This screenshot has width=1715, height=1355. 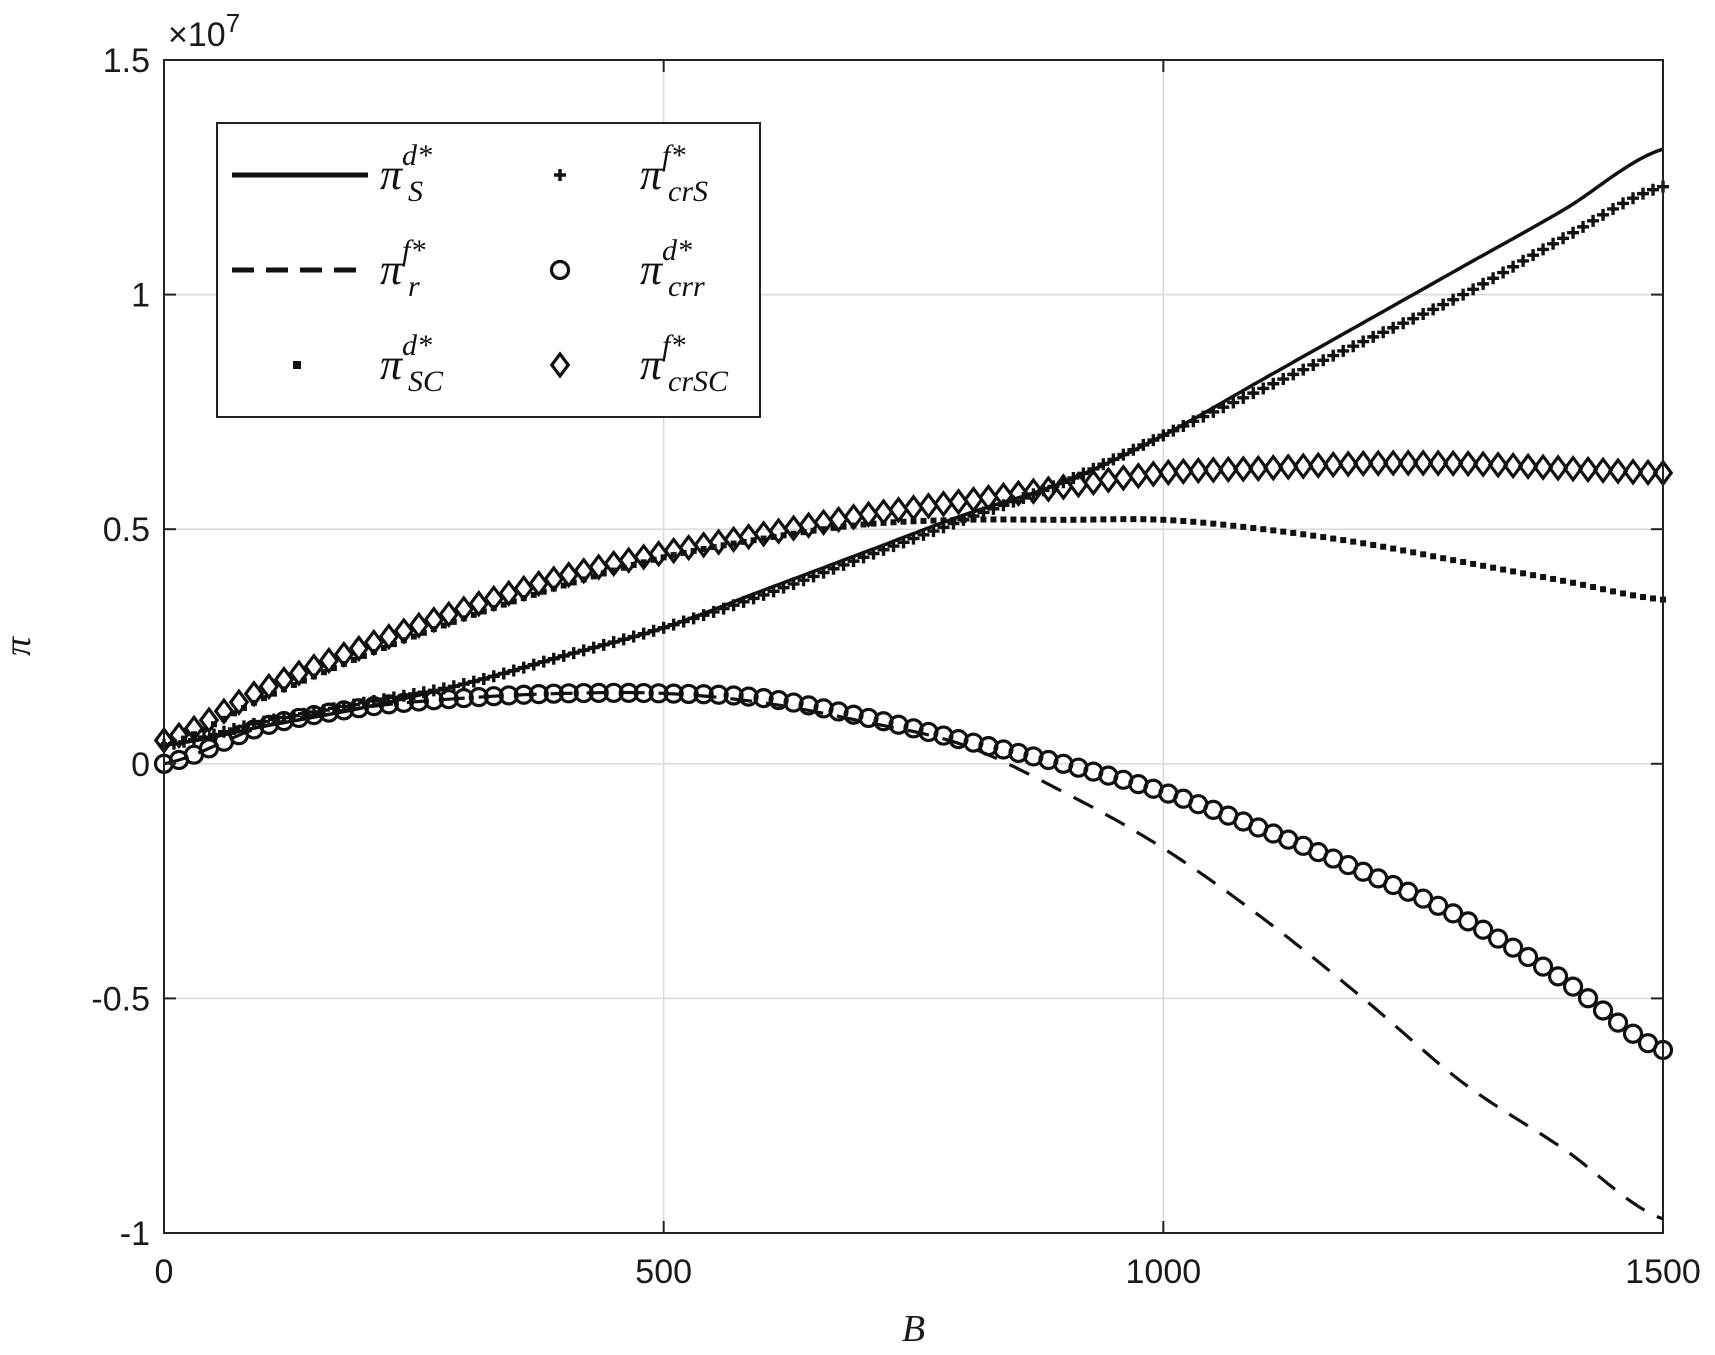 What do you see at coordinates (1164, 1272) in the screenshot?
I see `x-tick-label: 1000` at bounding box center [1164, 1272].